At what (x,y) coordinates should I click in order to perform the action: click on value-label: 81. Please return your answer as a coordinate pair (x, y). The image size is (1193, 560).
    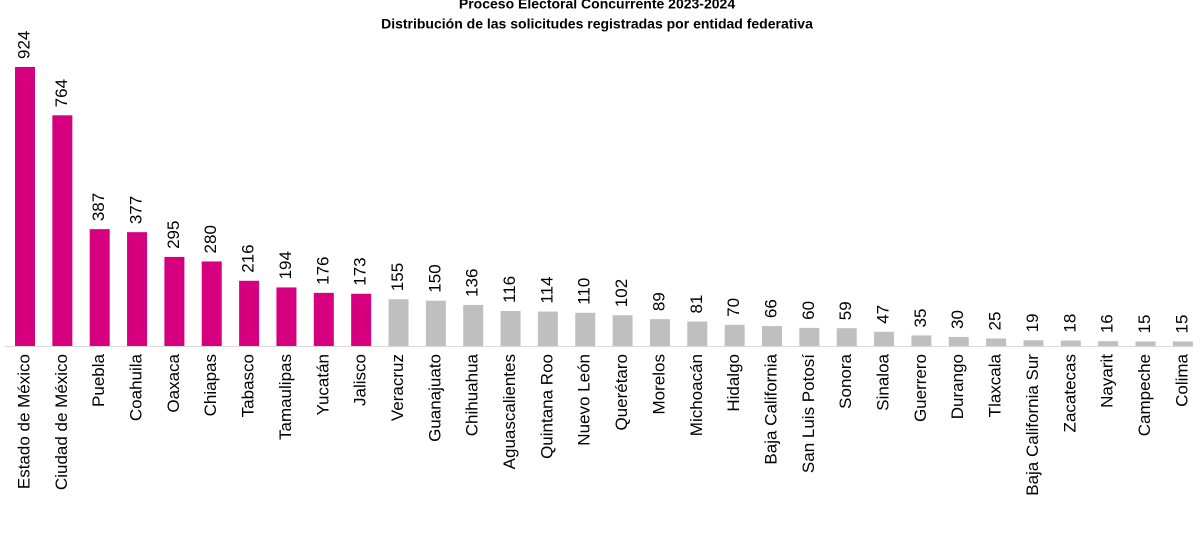
    Looking at the image, I should click on (696, 304).